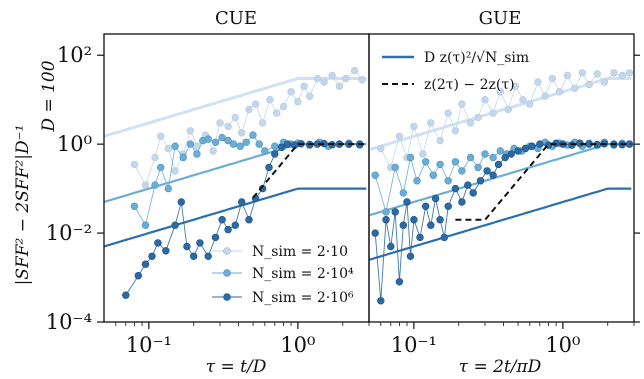 This screenshot has height=379, width=644. Describe the element at coordinates (303, 298) in the screenshot. I see `legend-entry-cue-2: N_sim = 2·10⁶` at that location.